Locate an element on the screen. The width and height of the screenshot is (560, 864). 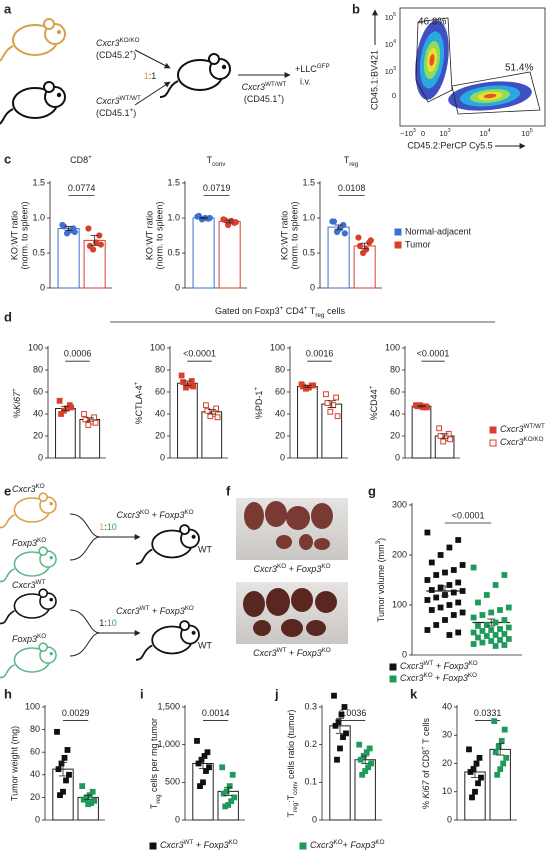
x-tick-label-part: 10 is located at coordinates (525, 133).